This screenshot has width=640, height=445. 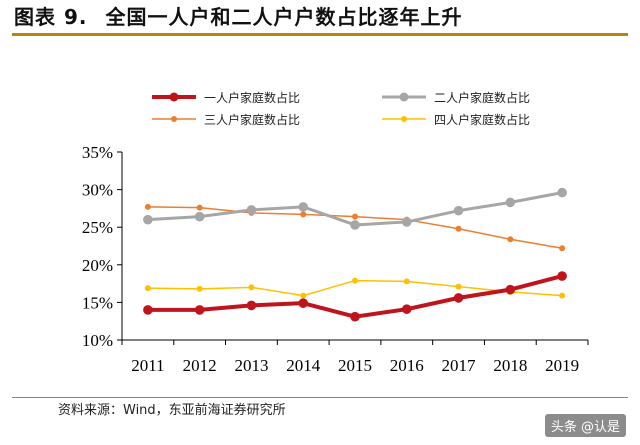 I want to click on source-rule, so click(x=320, y=397).